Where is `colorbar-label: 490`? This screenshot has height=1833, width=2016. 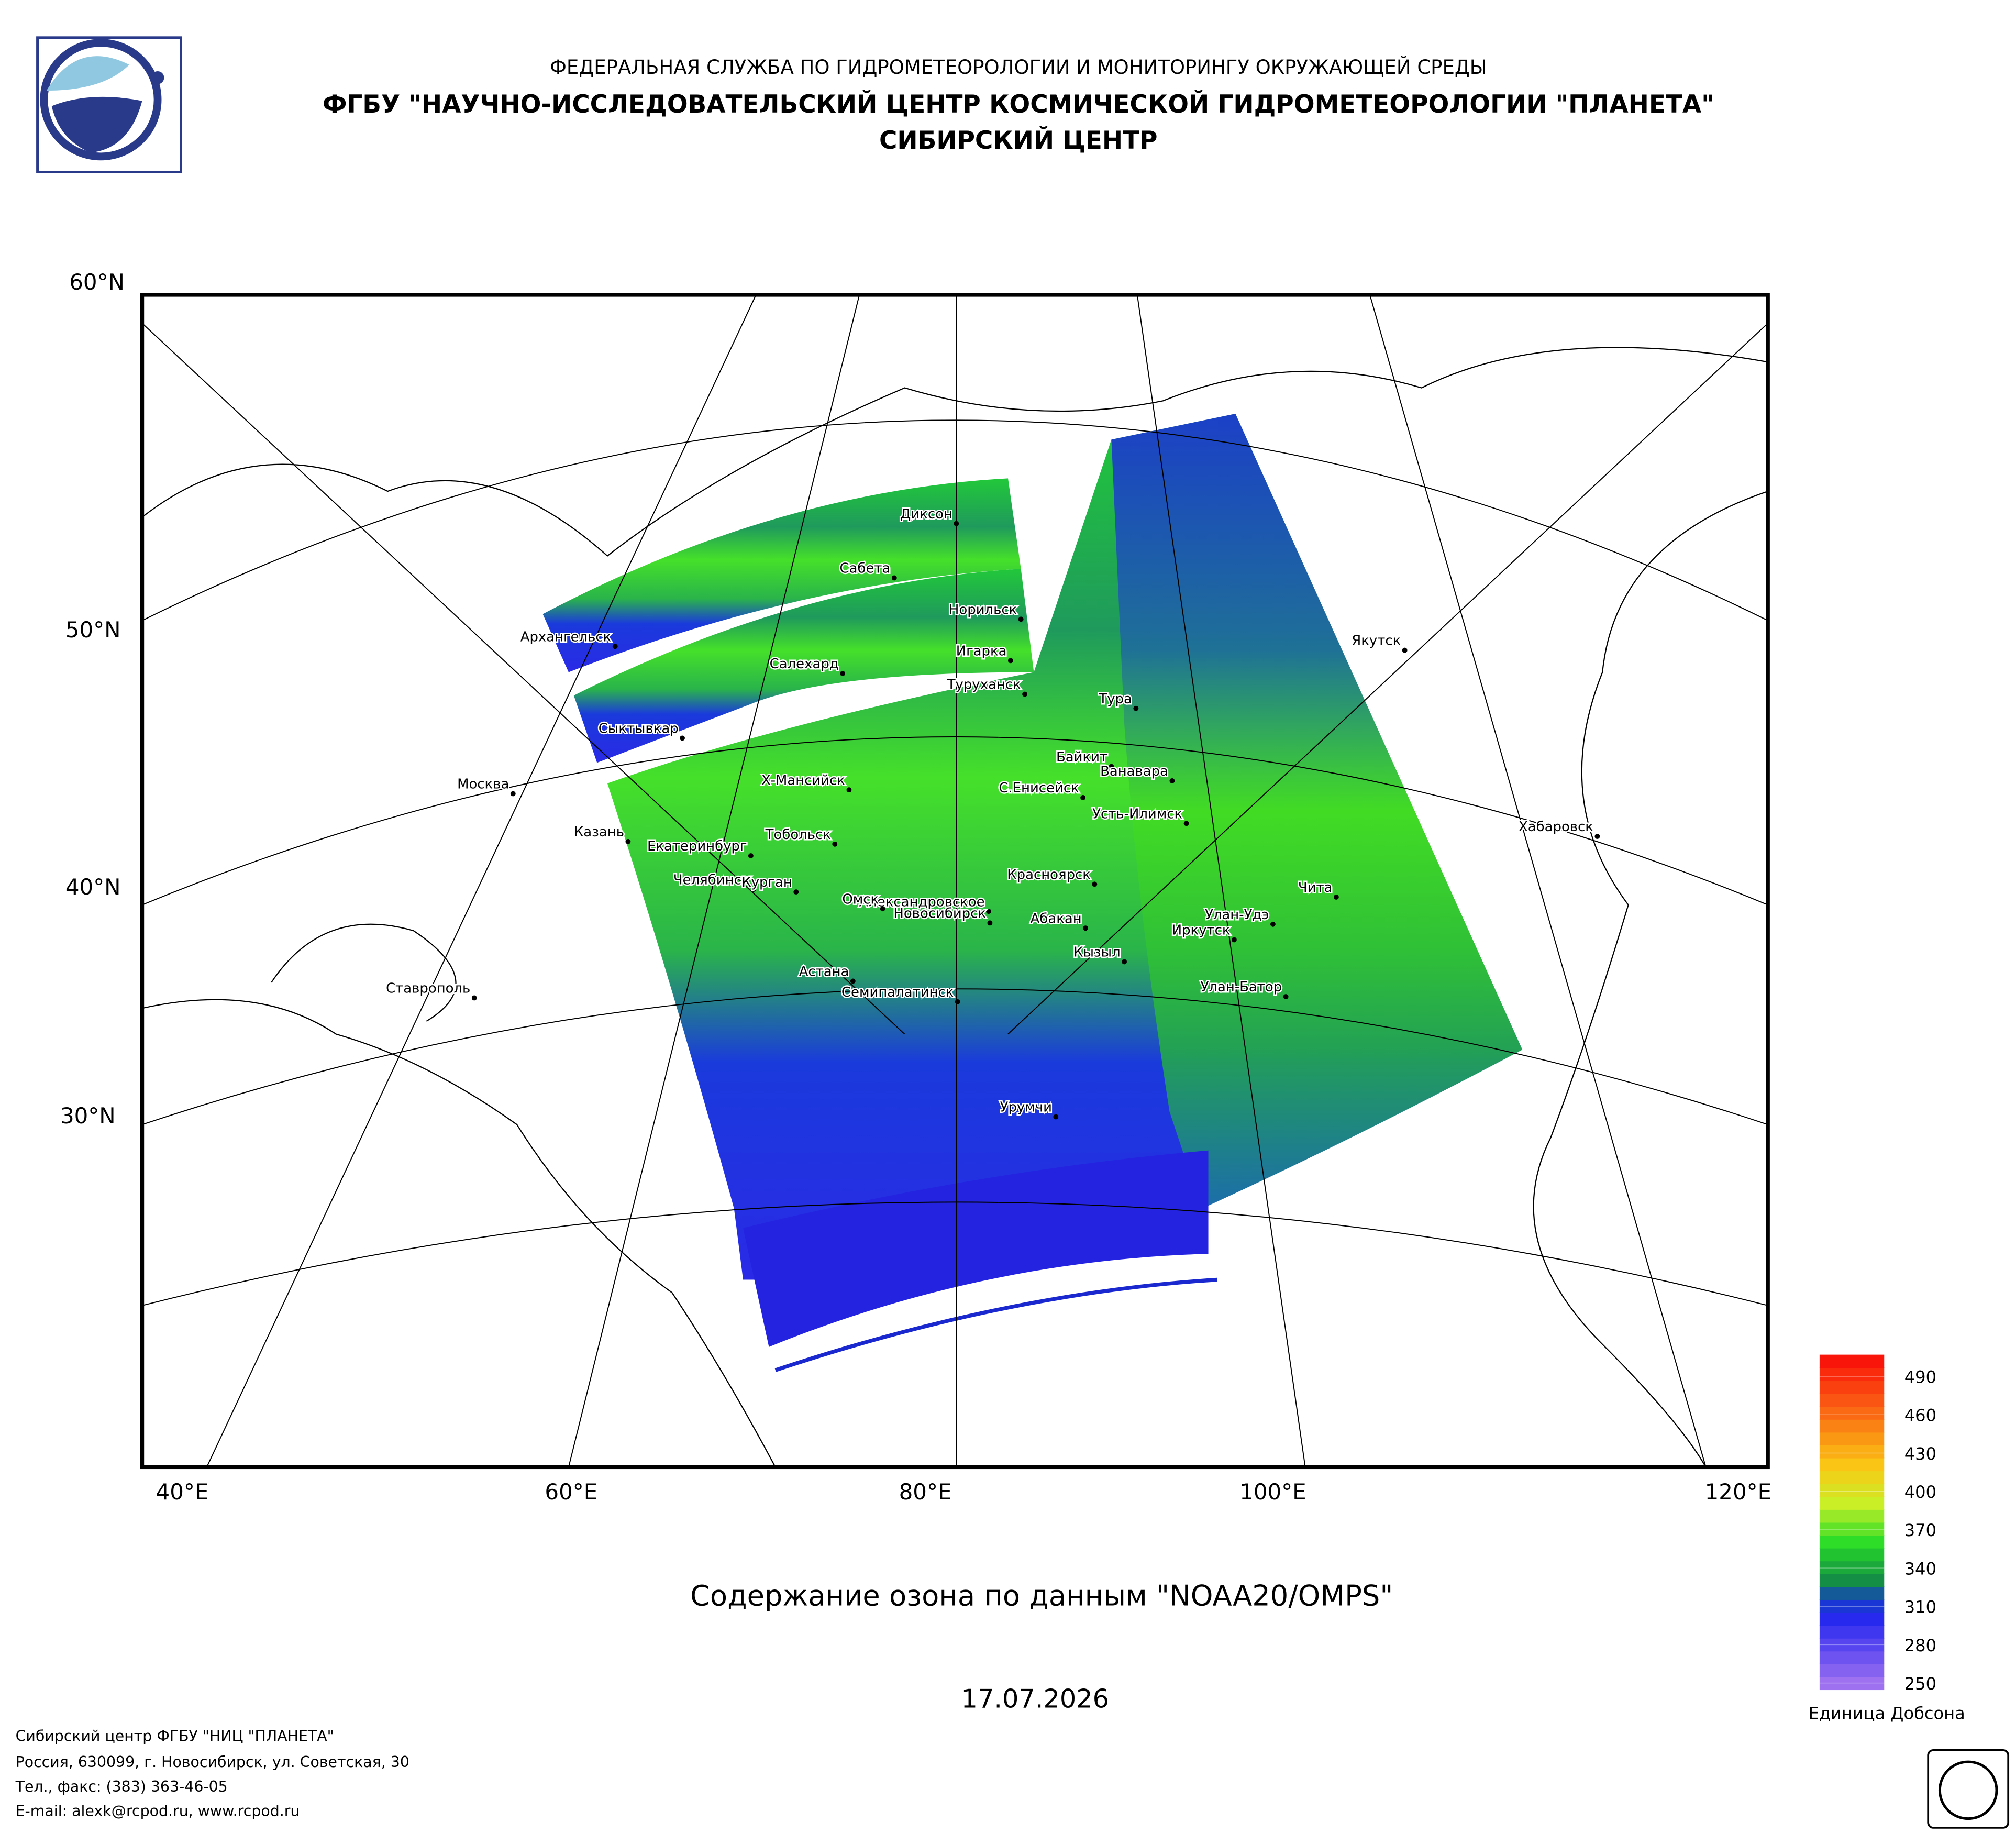
colorbar-label: 490 is located at coordinates (1920, 1377).